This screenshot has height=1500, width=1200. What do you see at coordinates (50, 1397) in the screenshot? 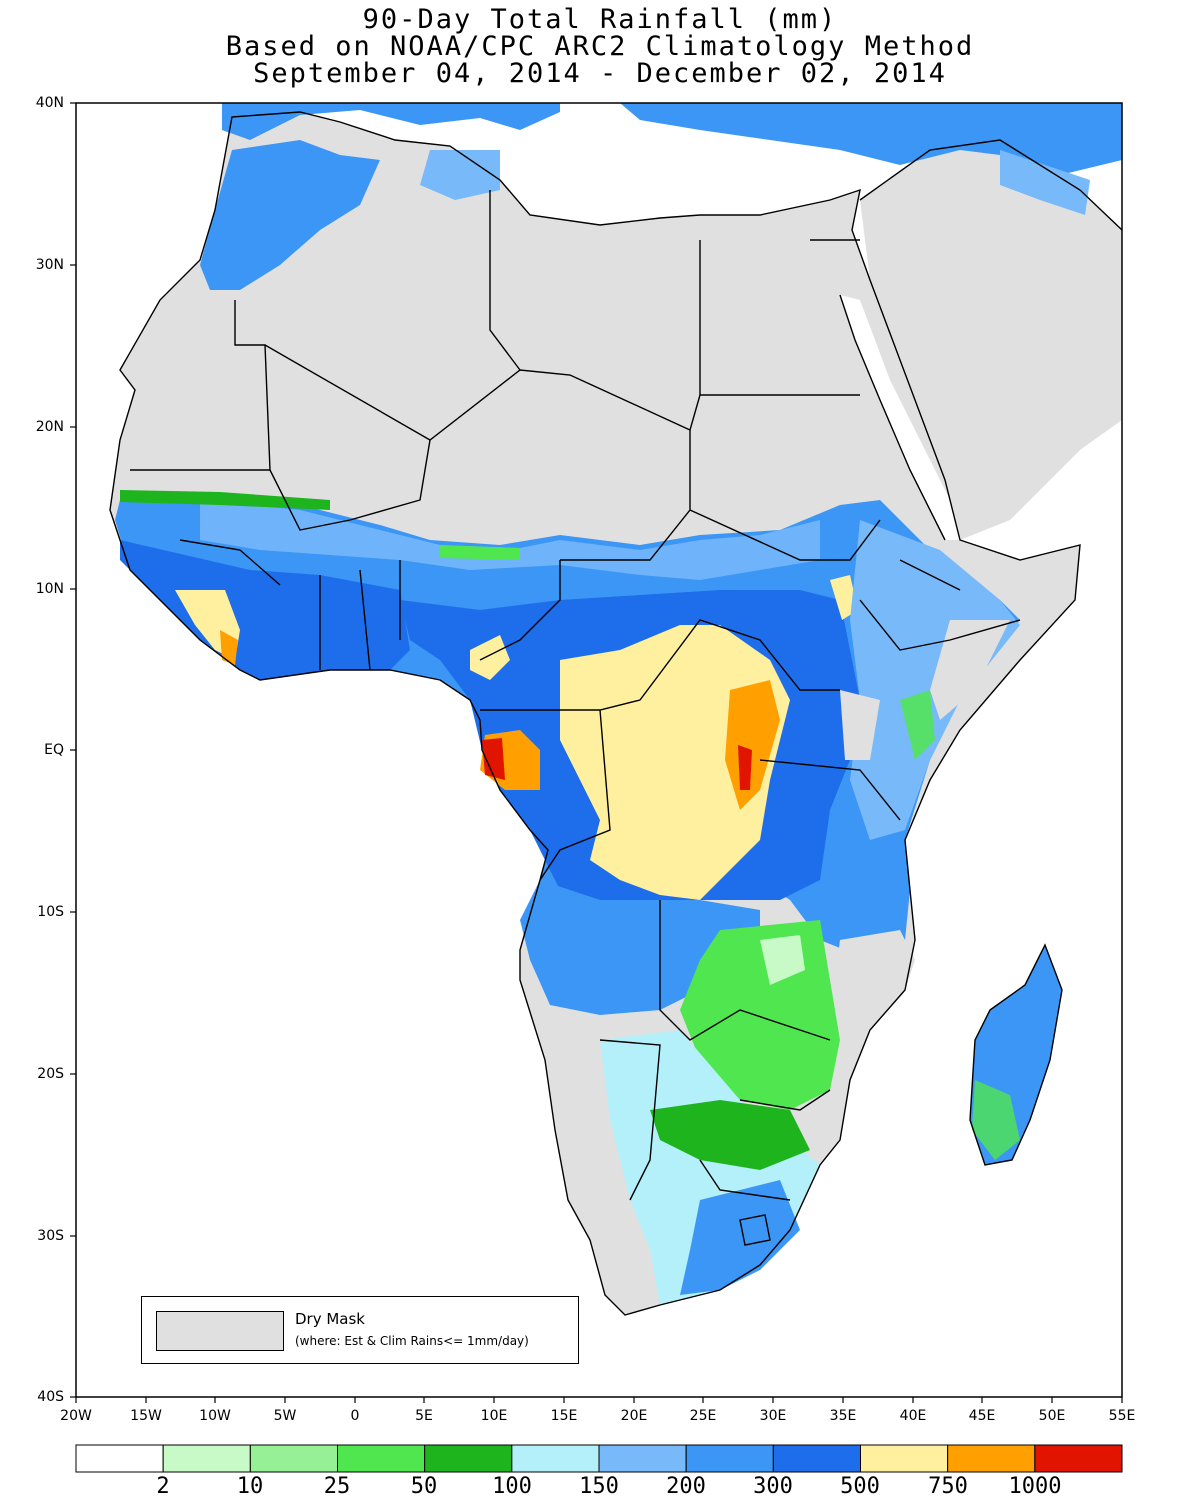
I see `lat-label-40s: 40S` at bounding box center [50, 1397].